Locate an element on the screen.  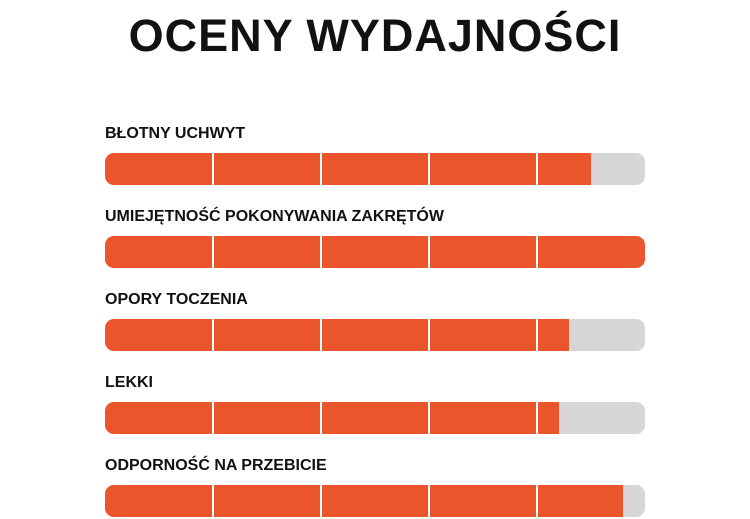
rating-row: BŁOTNY UCHWYT is located at coordinates (375, 154).